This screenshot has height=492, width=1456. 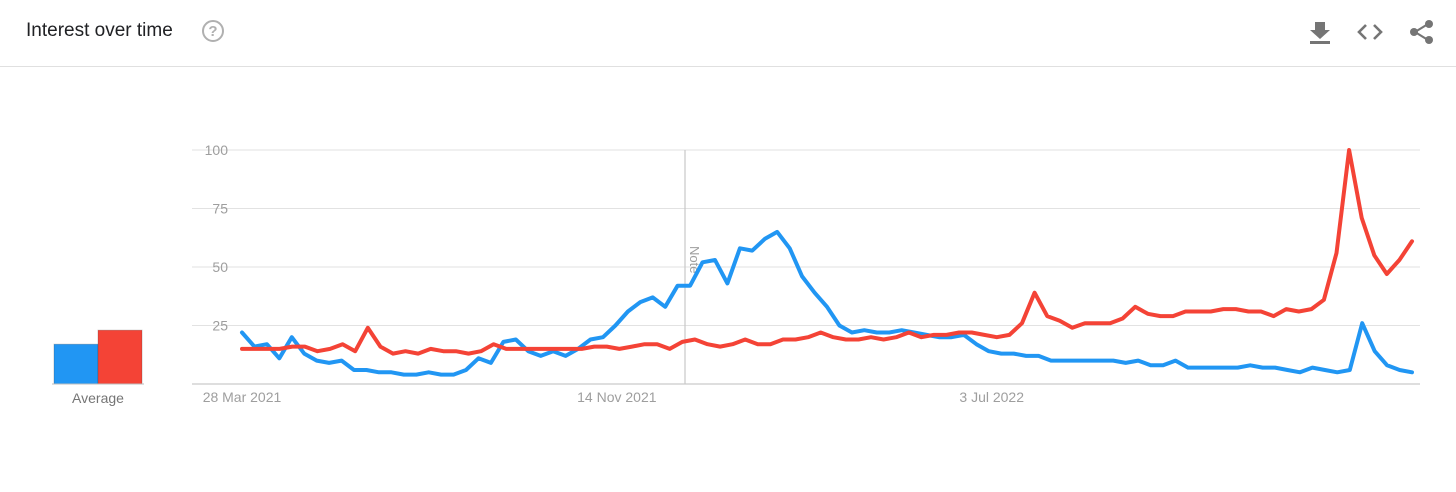 I want to click on y-tick-label: 25, so click(x=220, y=326).